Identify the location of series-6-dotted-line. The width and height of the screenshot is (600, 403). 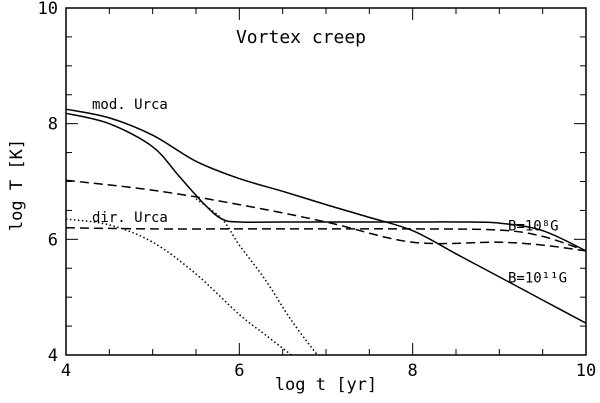
(256, 277).